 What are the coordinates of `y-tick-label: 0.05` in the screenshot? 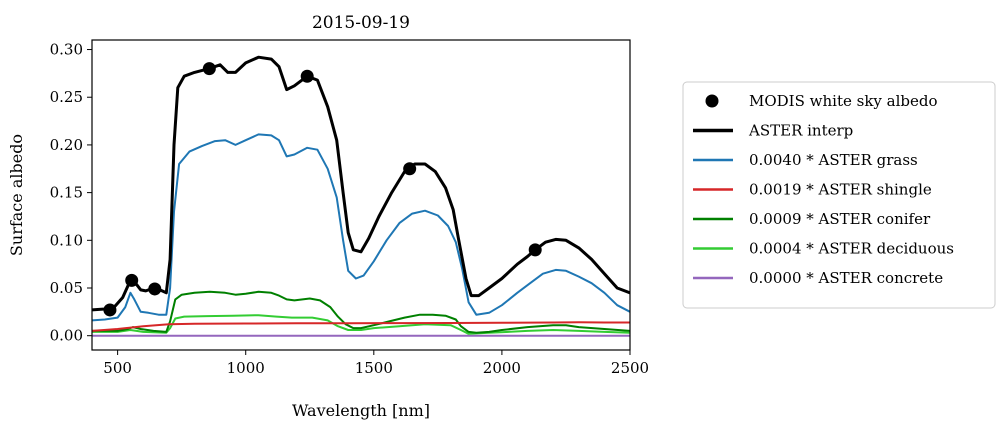 It's located at (66, 288).